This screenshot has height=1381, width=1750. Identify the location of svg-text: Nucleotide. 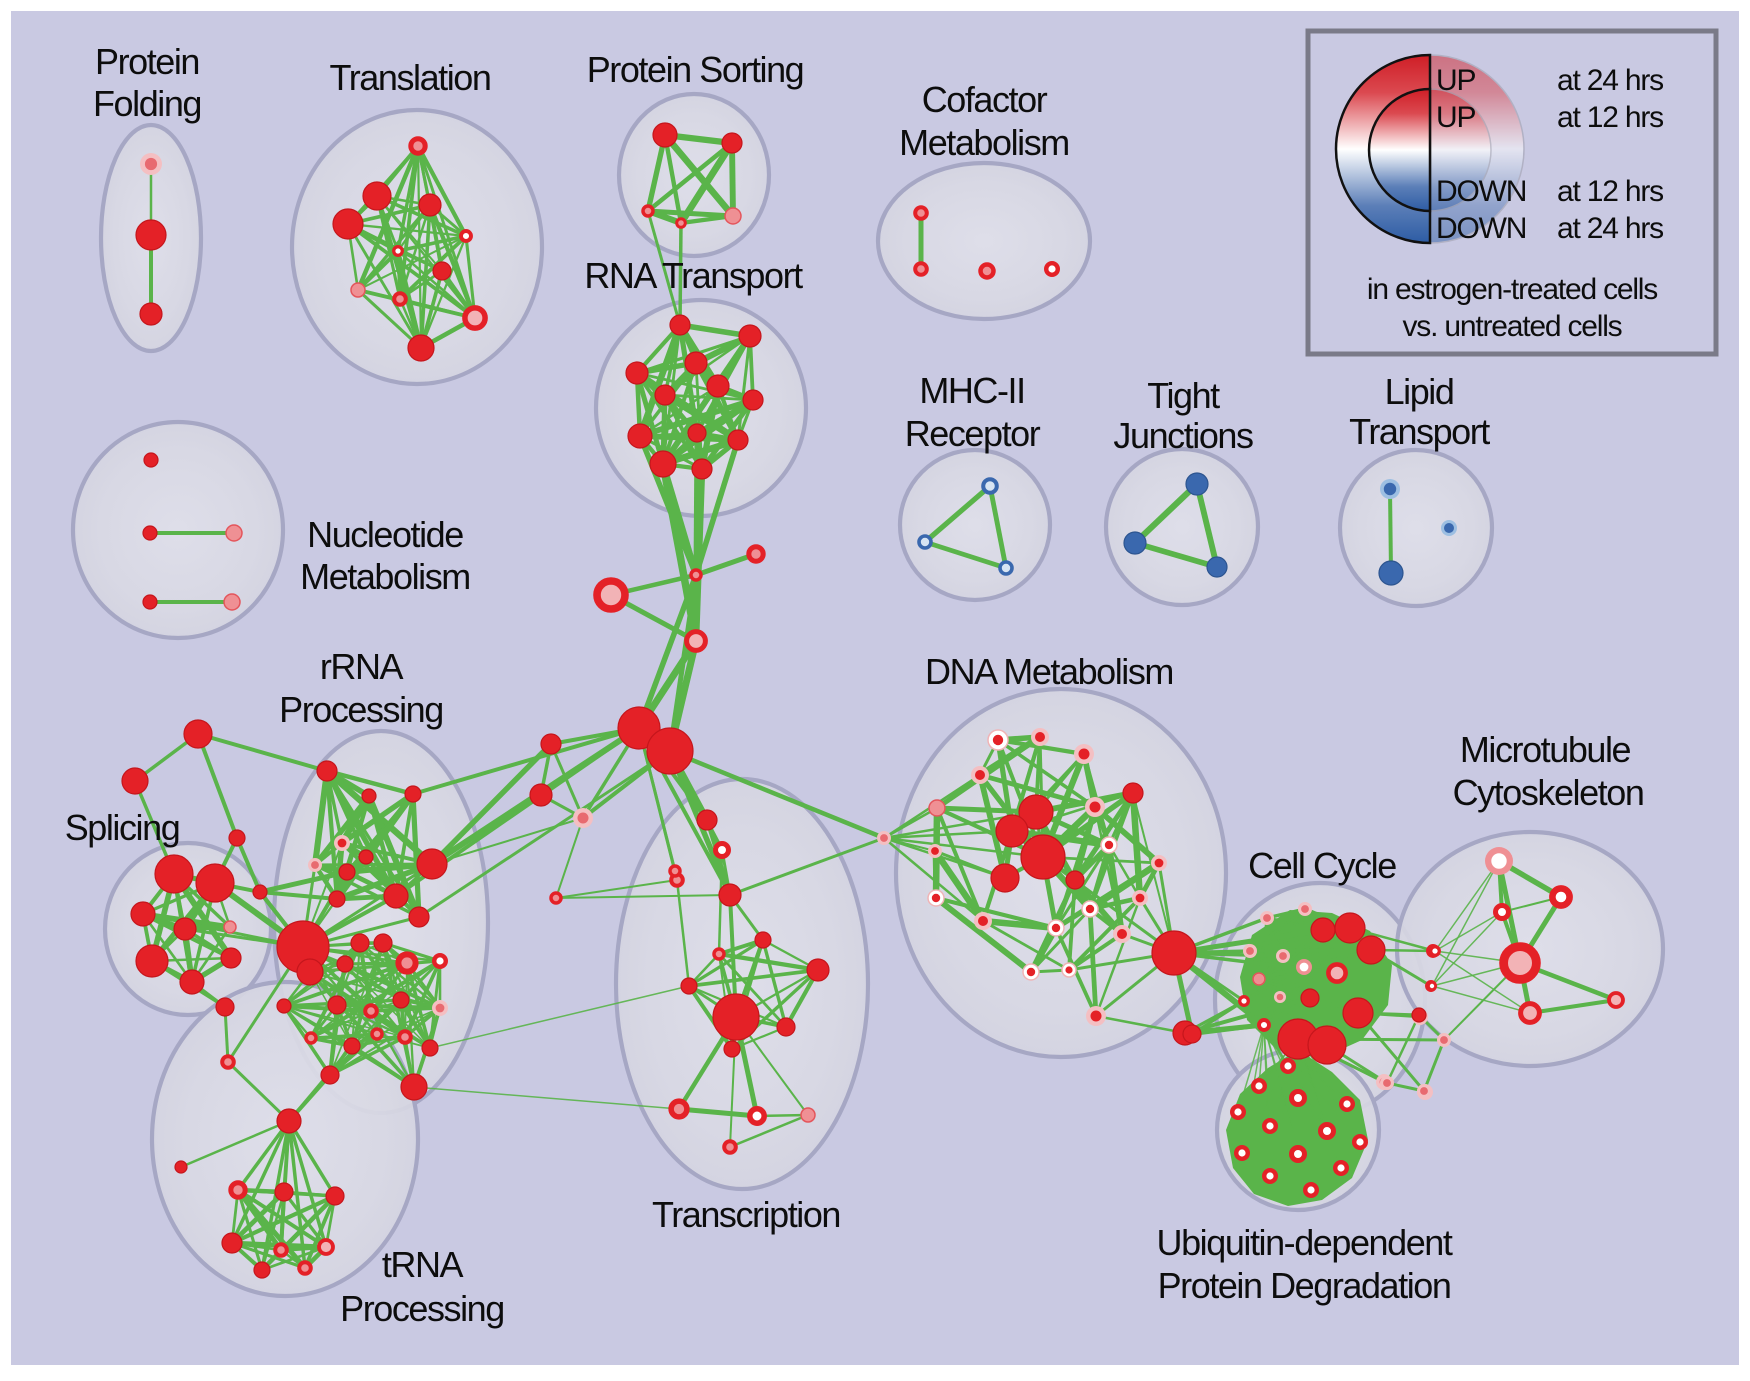
(385, 534).